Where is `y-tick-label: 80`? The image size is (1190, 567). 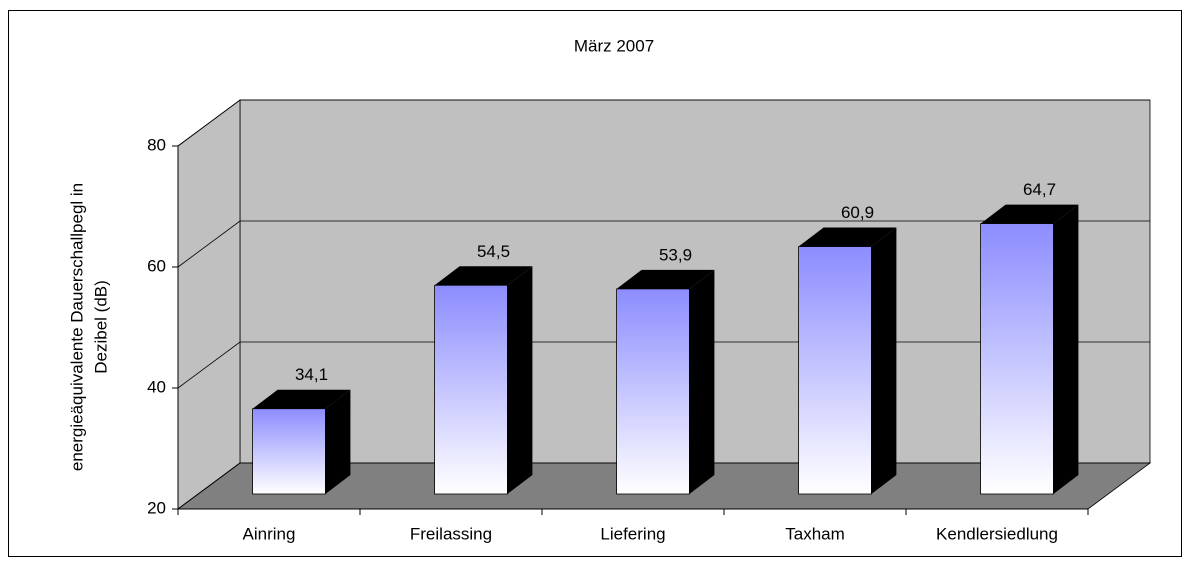
y-tick-label: 80 is located at coordinates (156, 144).